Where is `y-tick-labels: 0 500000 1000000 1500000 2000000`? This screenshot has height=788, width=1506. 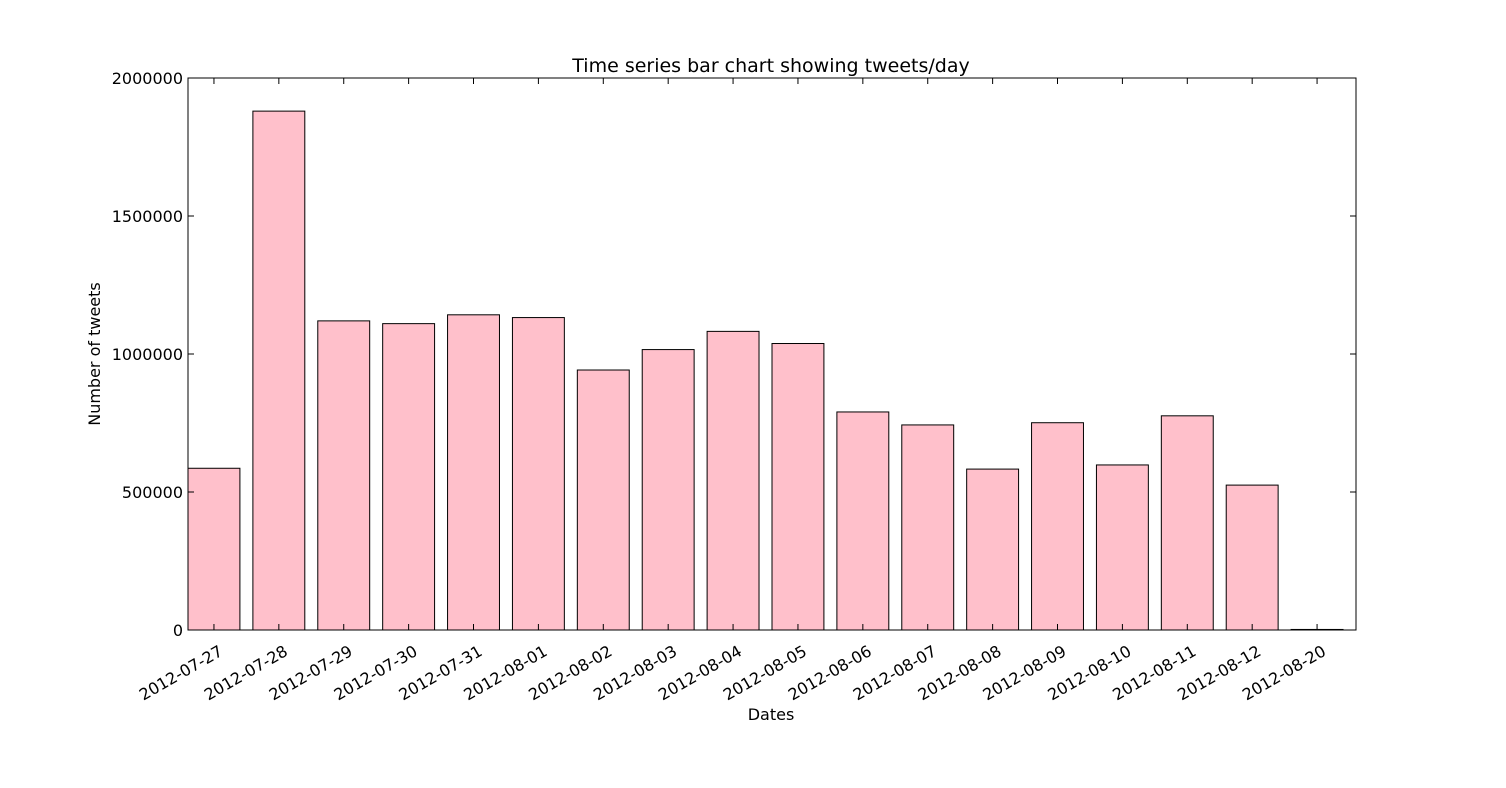 y-tick-labels: 0 500000 1000000 1500000 2000000 is located at coordinates (147, 354).